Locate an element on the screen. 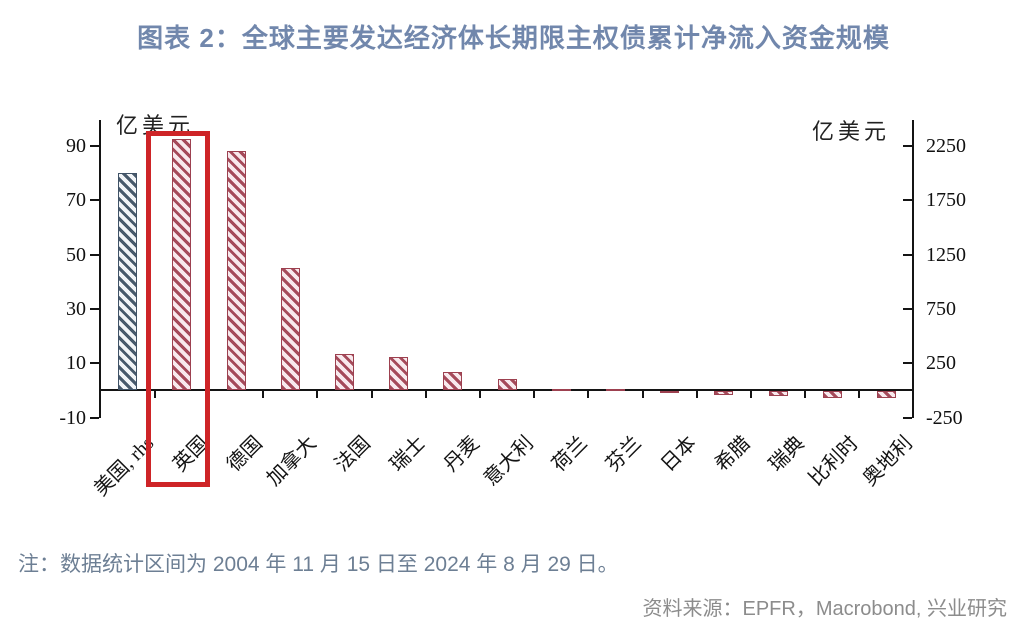  y-axis-right-tick-label-2: 1250 is located at coordinates (946, 254).